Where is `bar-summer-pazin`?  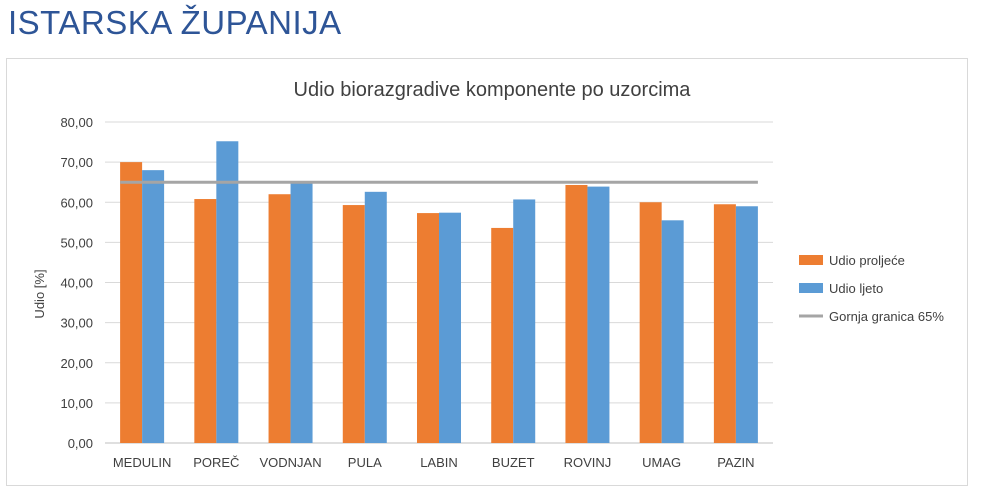
bar-summer-pazin is located at coordinates (746, 324).